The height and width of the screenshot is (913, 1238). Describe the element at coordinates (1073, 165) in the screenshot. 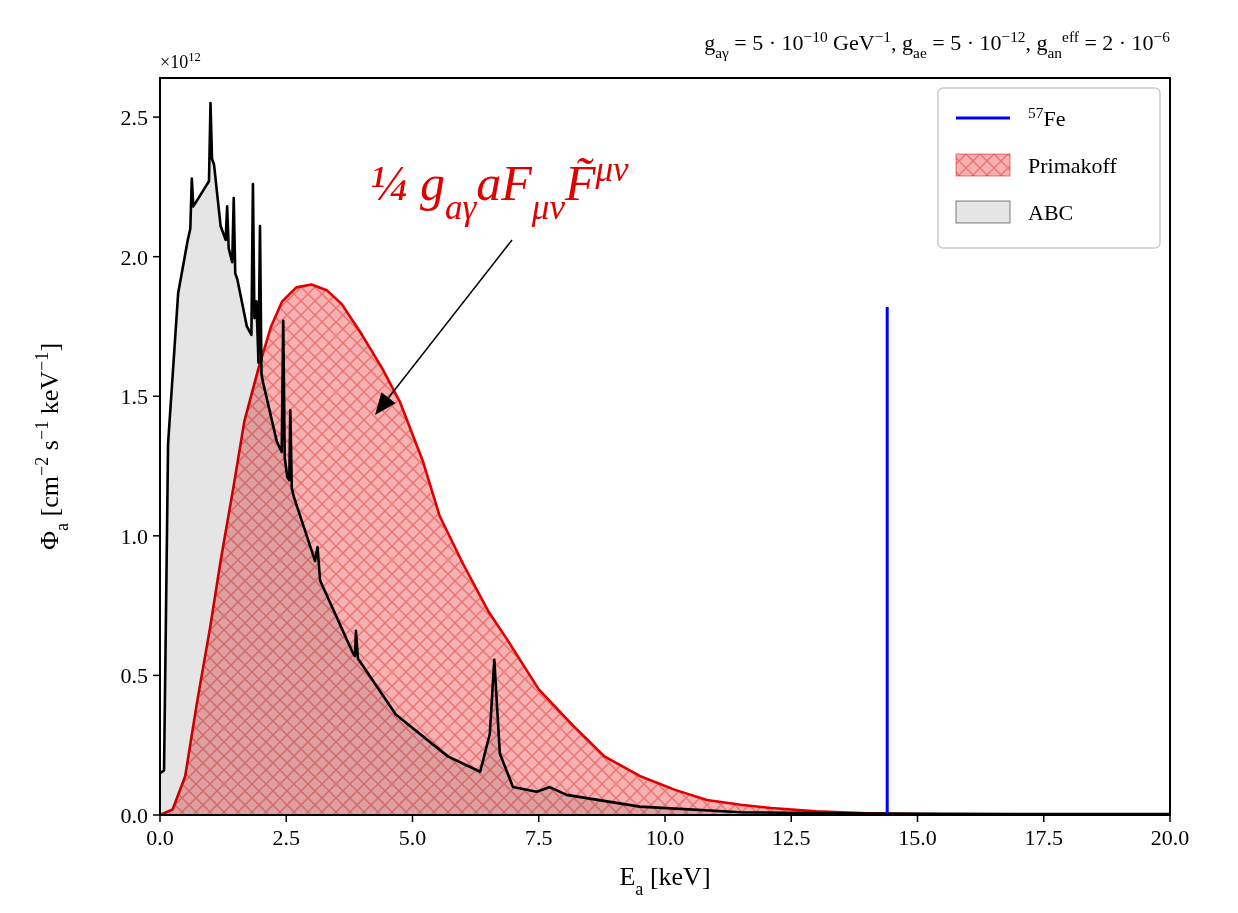

I see `legend-label: Primakoff` at that location.